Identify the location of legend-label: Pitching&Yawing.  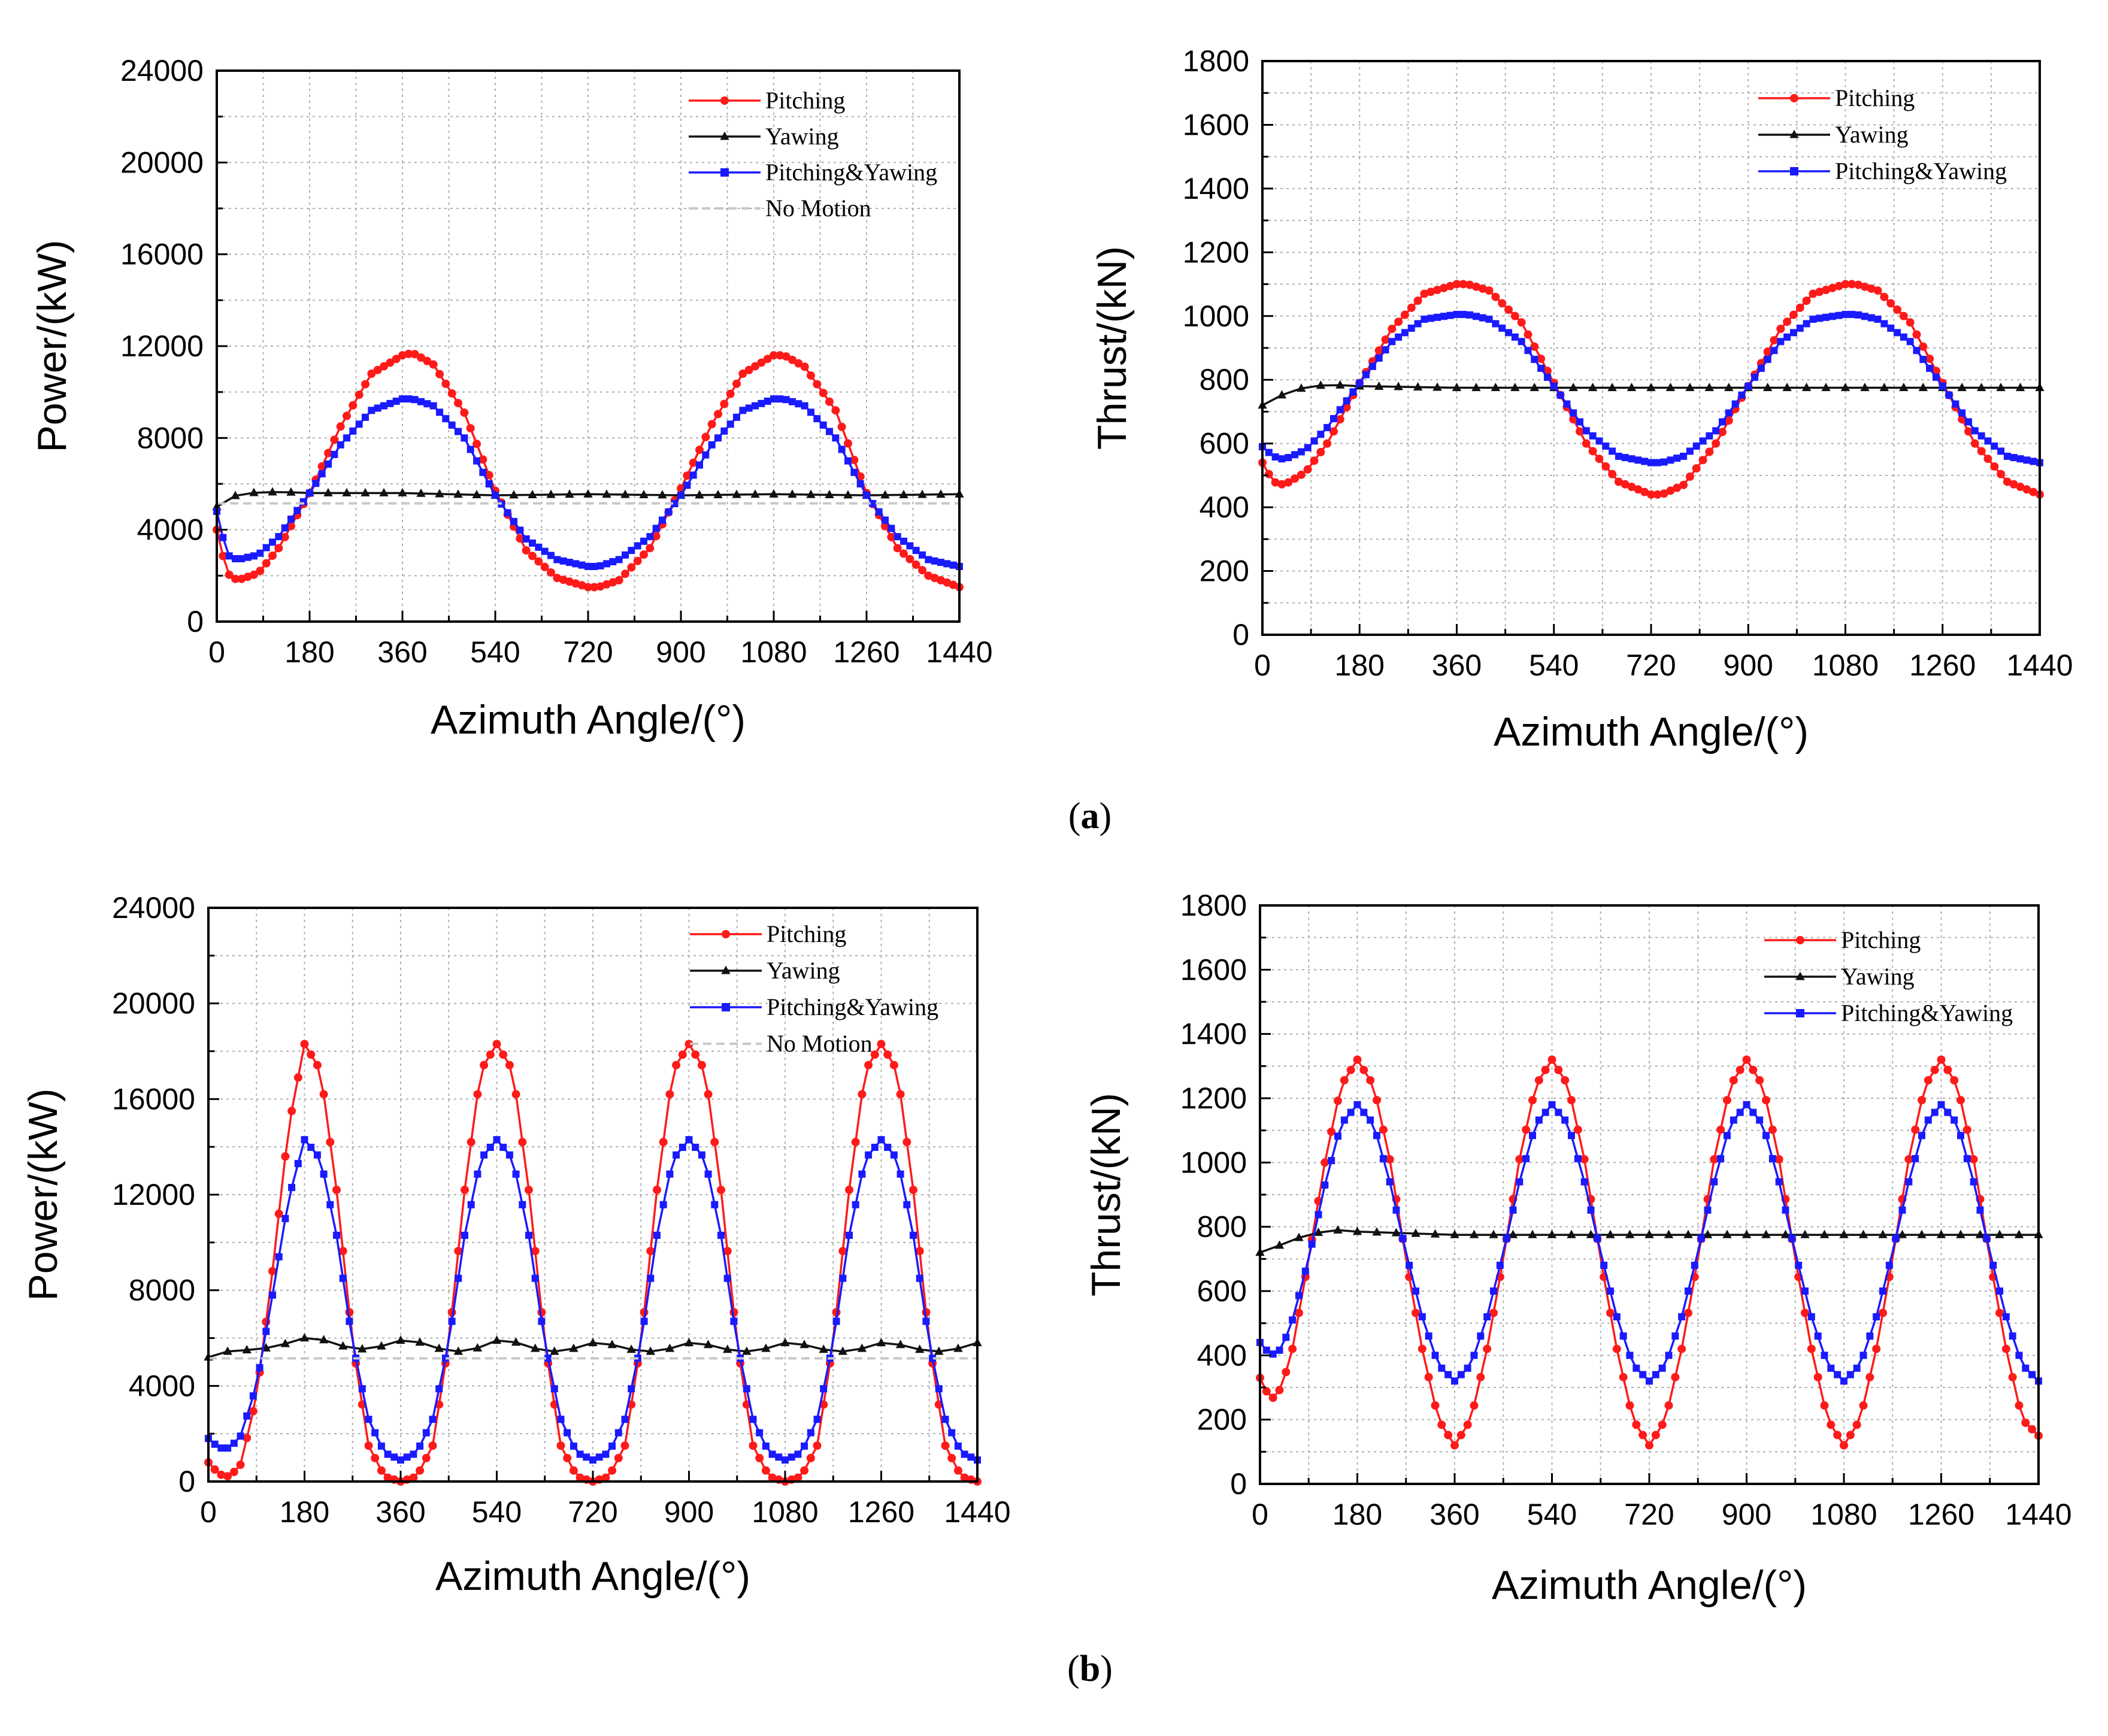
(1927, 1013).